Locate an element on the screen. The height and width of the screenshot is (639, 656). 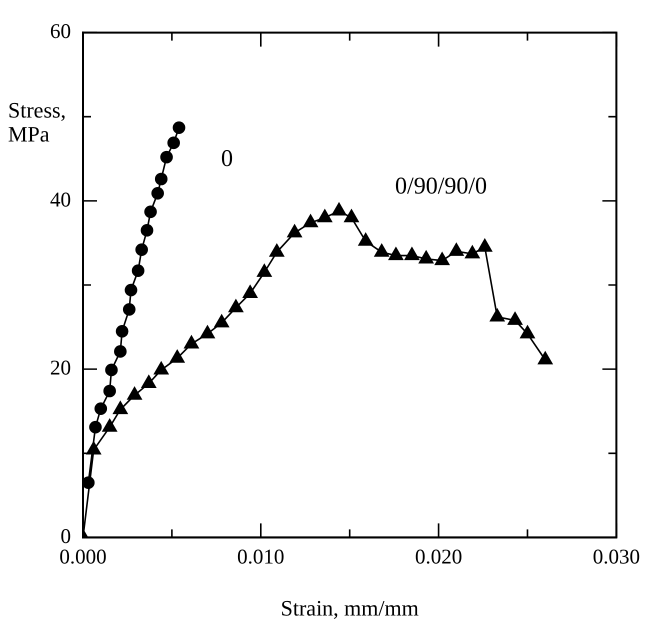
series-label: 0/90/90/0 is located at coordinates (441, 186).